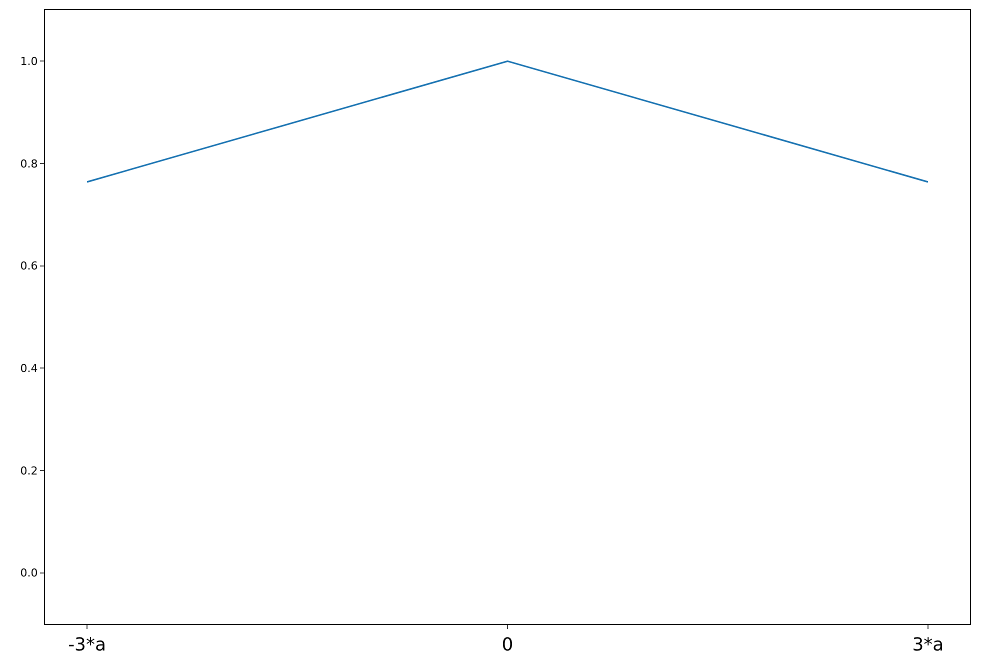  Describe the element at coordinates (508, 645) in the screenshot. I see `x-tick-label: 0` at that location.